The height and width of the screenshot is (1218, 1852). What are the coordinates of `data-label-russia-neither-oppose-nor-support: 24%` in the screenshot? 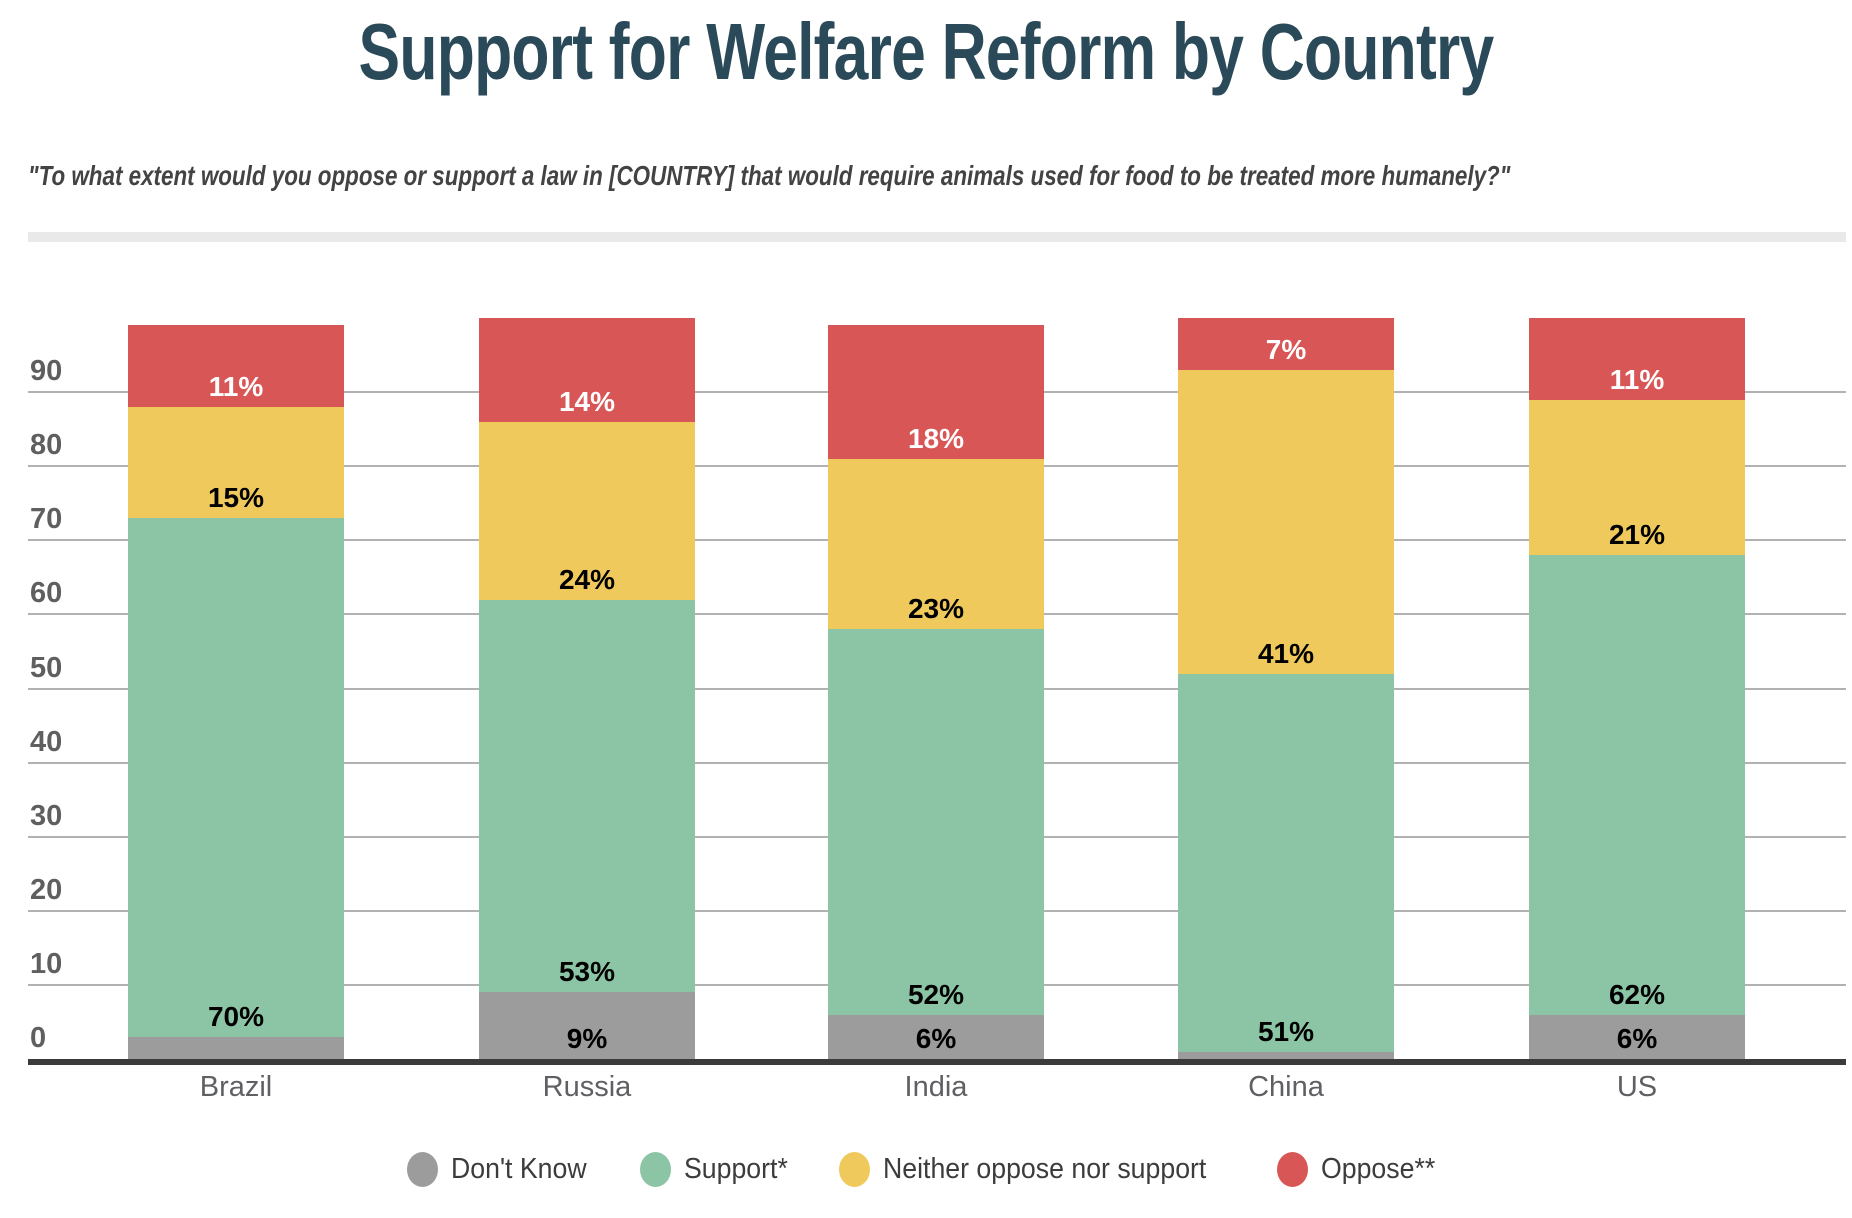 It's located at (587, 579).